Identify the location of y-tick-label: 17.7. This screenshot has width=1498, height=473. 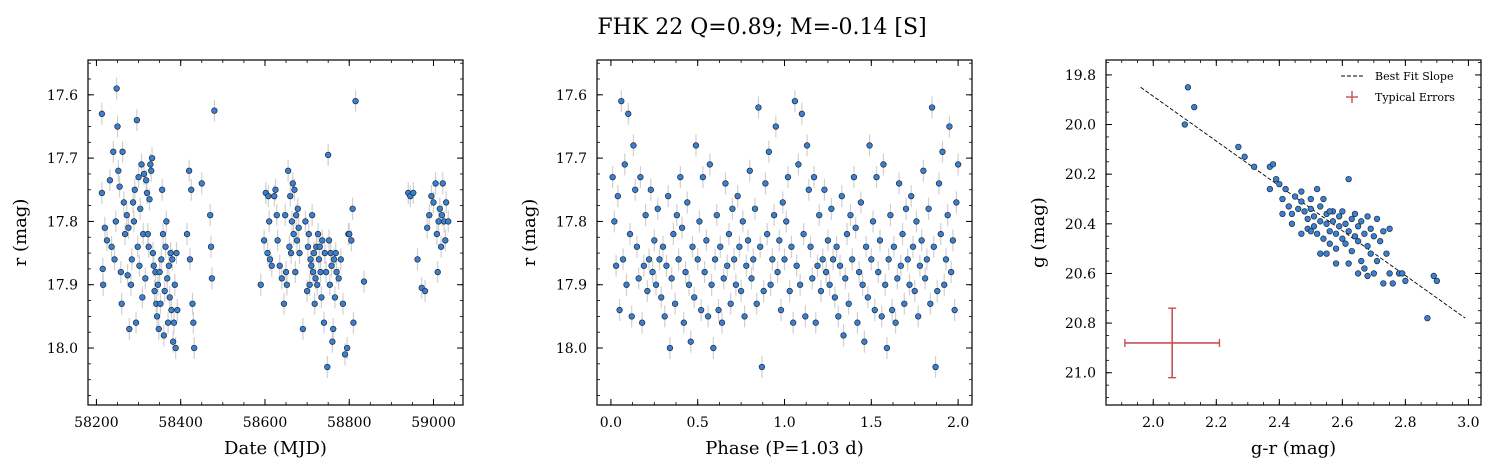
(62, 159).